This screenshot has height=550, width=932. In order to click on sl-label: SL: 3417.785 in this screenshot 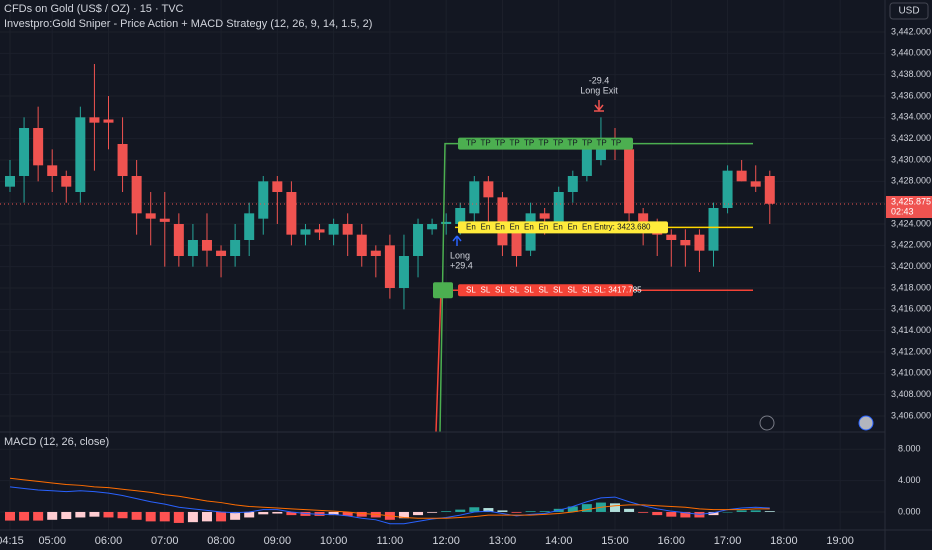, I will do `click(618, 289)`.